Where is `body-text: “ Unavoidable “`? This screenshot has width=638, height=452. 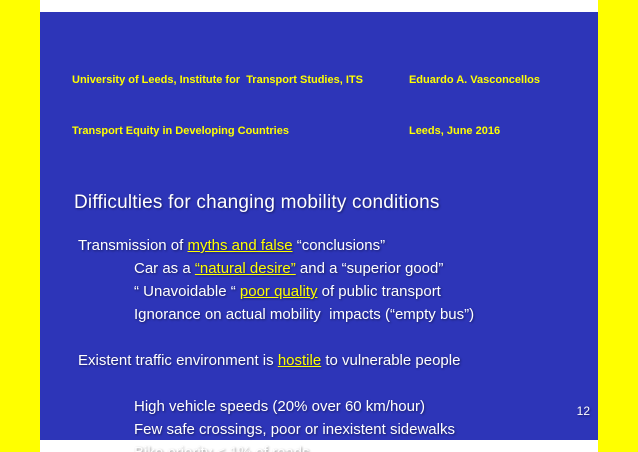 body-text: “ Unavoidable “ is located at coordinates (187, 291).